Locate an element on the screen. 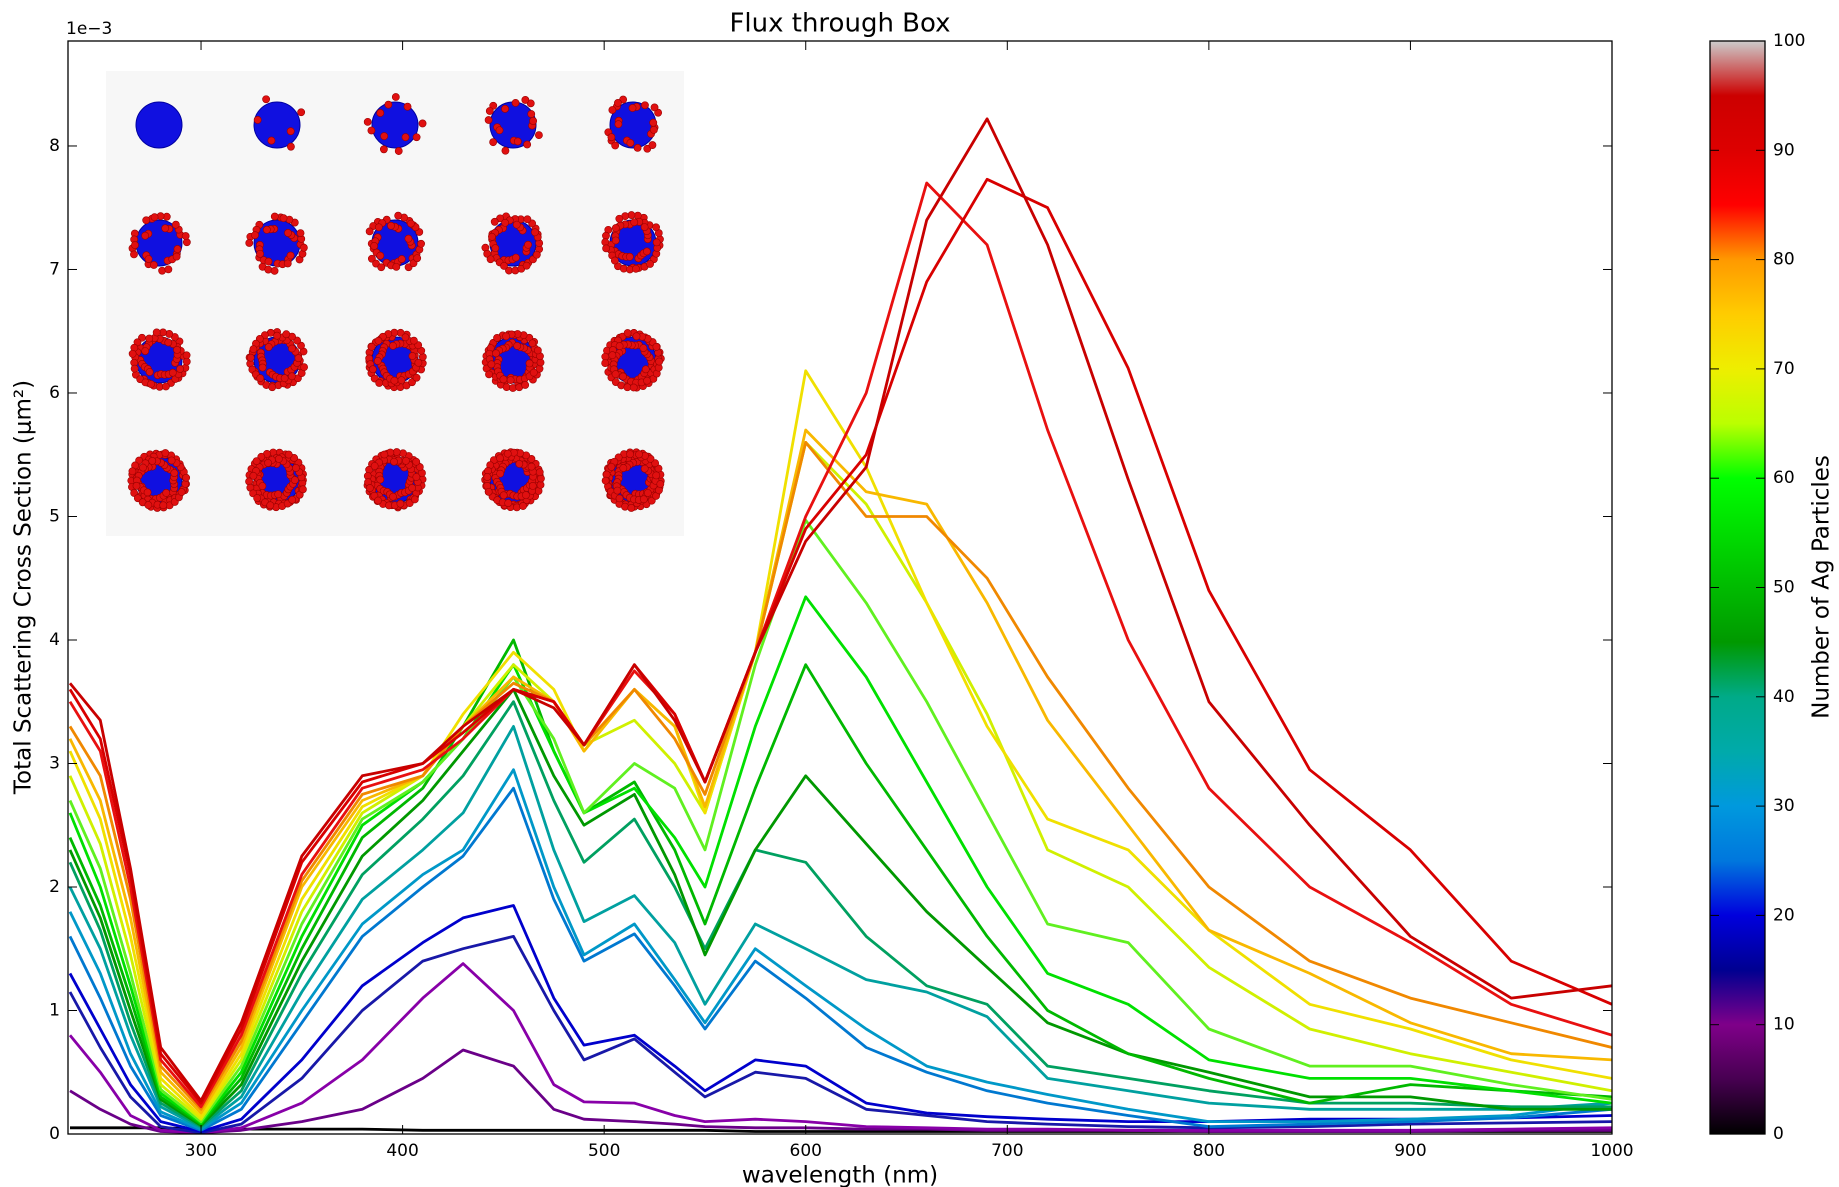 The image size is (1839, 1187). colorbar-tick-label: 20 is located at coordinates (1784, 915).